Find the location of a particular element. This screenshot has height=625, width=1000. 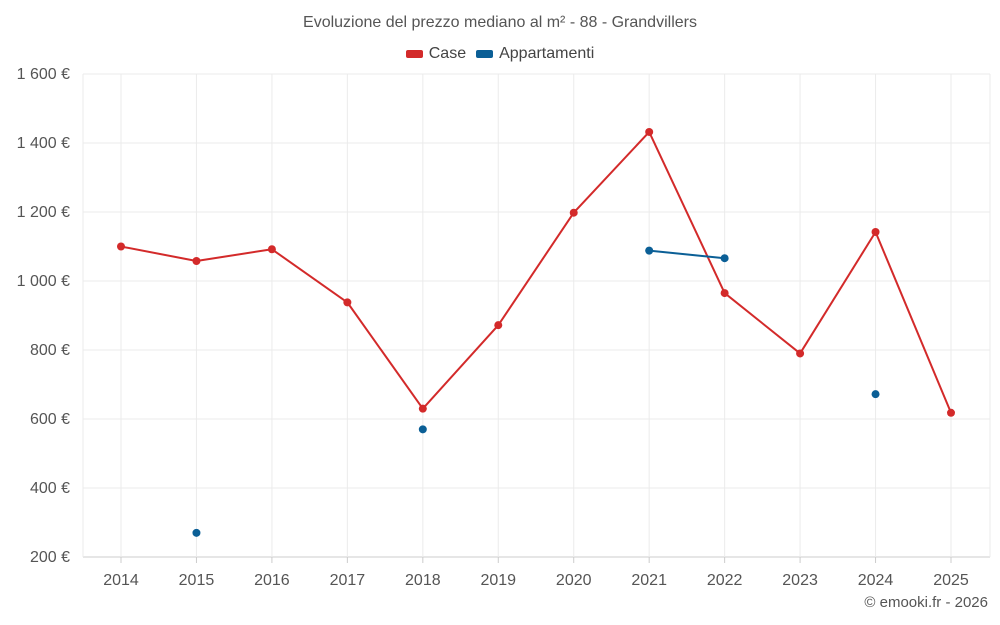

credit-text: © emooki.fr - 2026 is located at coordinates (926, 602).